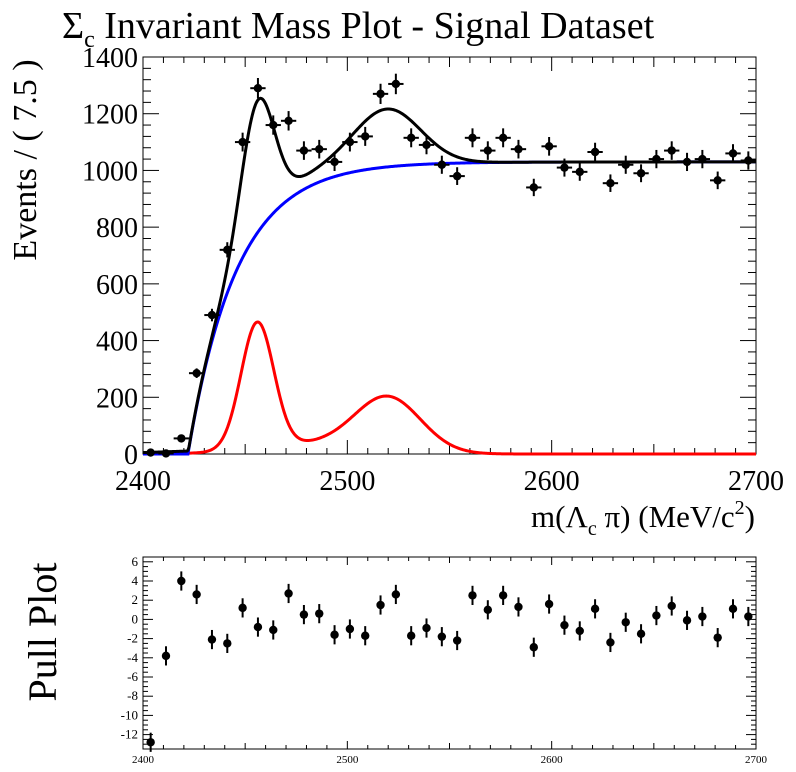 Image resolution: width=796 pixels, height=772 pixels. What do you see at coordinates (110, 171) in the screenshot?
I see `y-tick-label: 1000` at bounding box center [110, 171].